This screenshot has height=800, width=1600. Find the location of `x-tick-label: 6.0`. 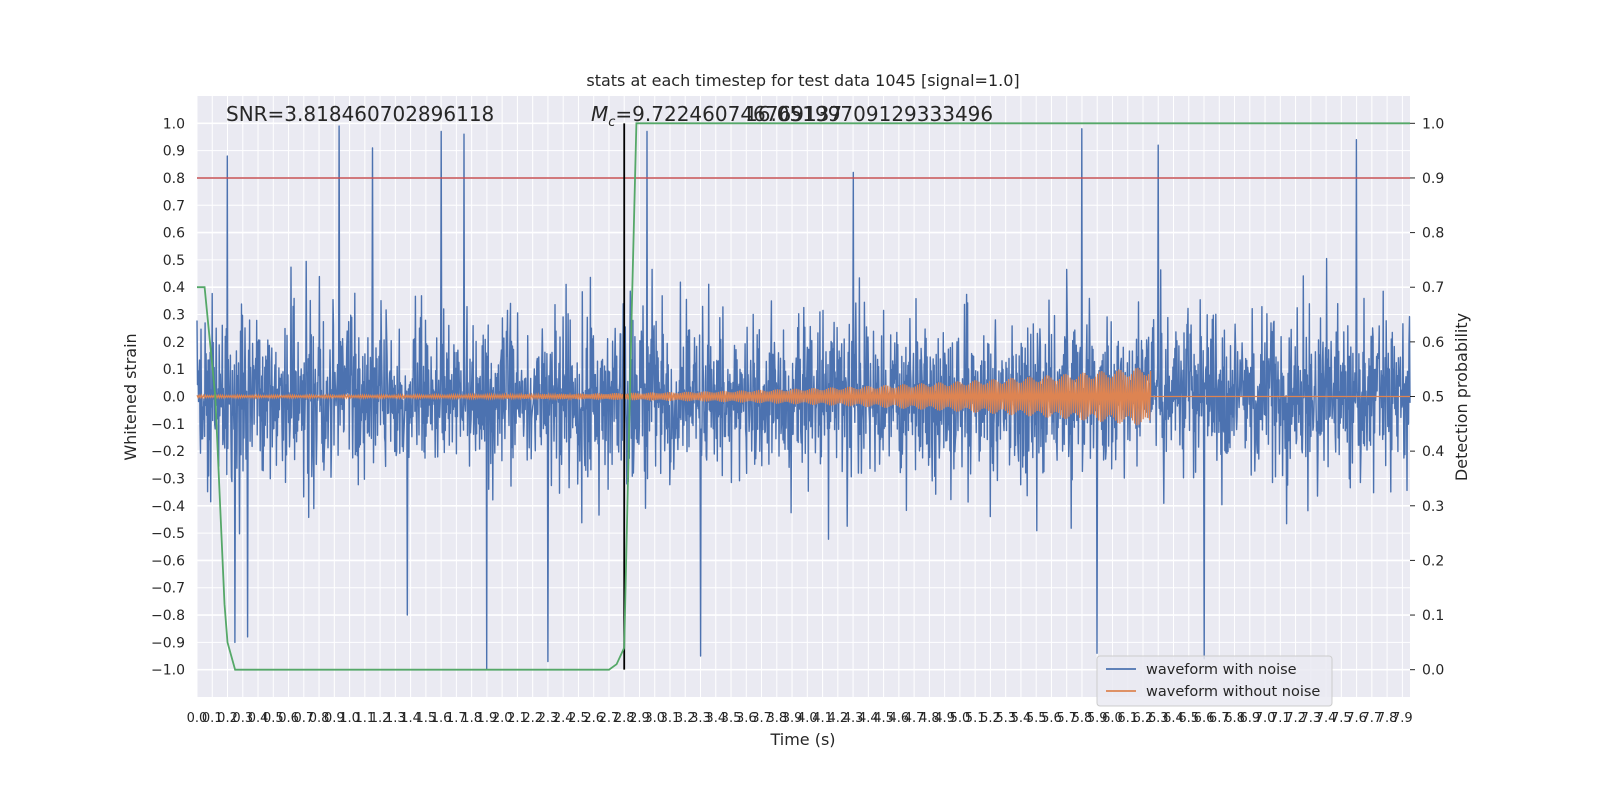

x-tick-label: 6.0 is located at coordinates (1112, 718).